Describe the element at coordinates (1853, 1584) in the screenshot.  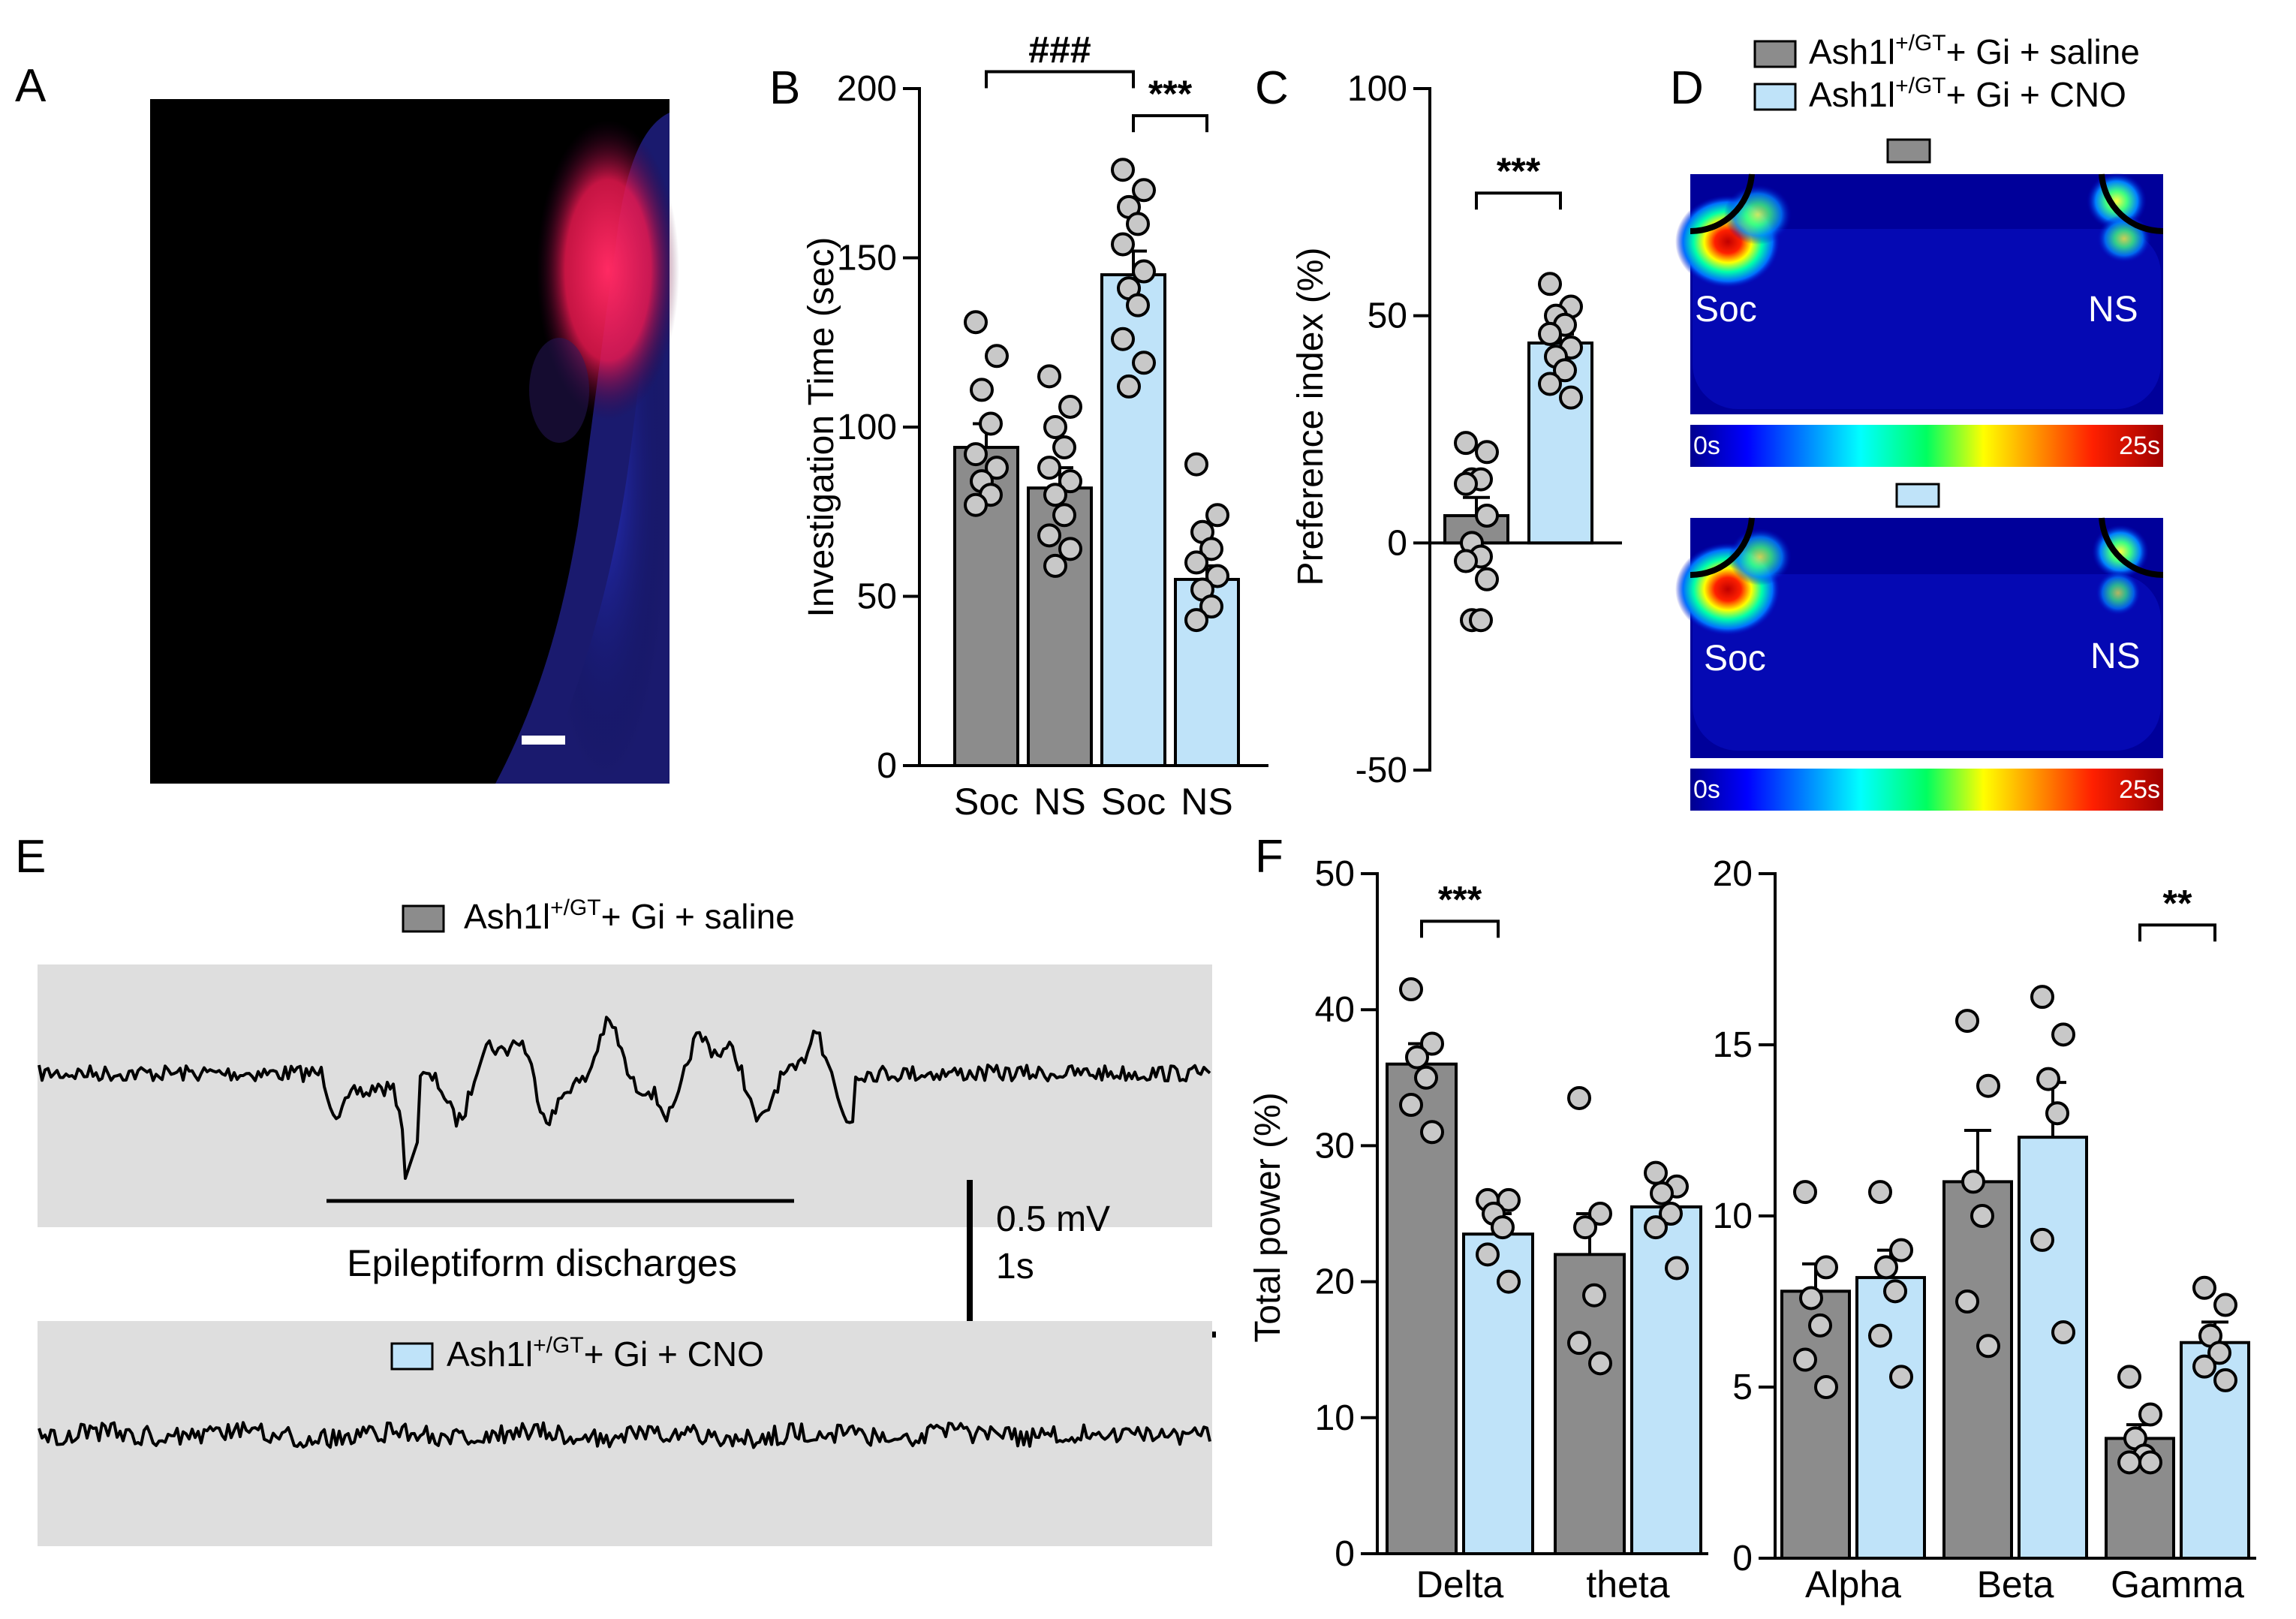
I see `x-tick-label: Alpha` at that location.